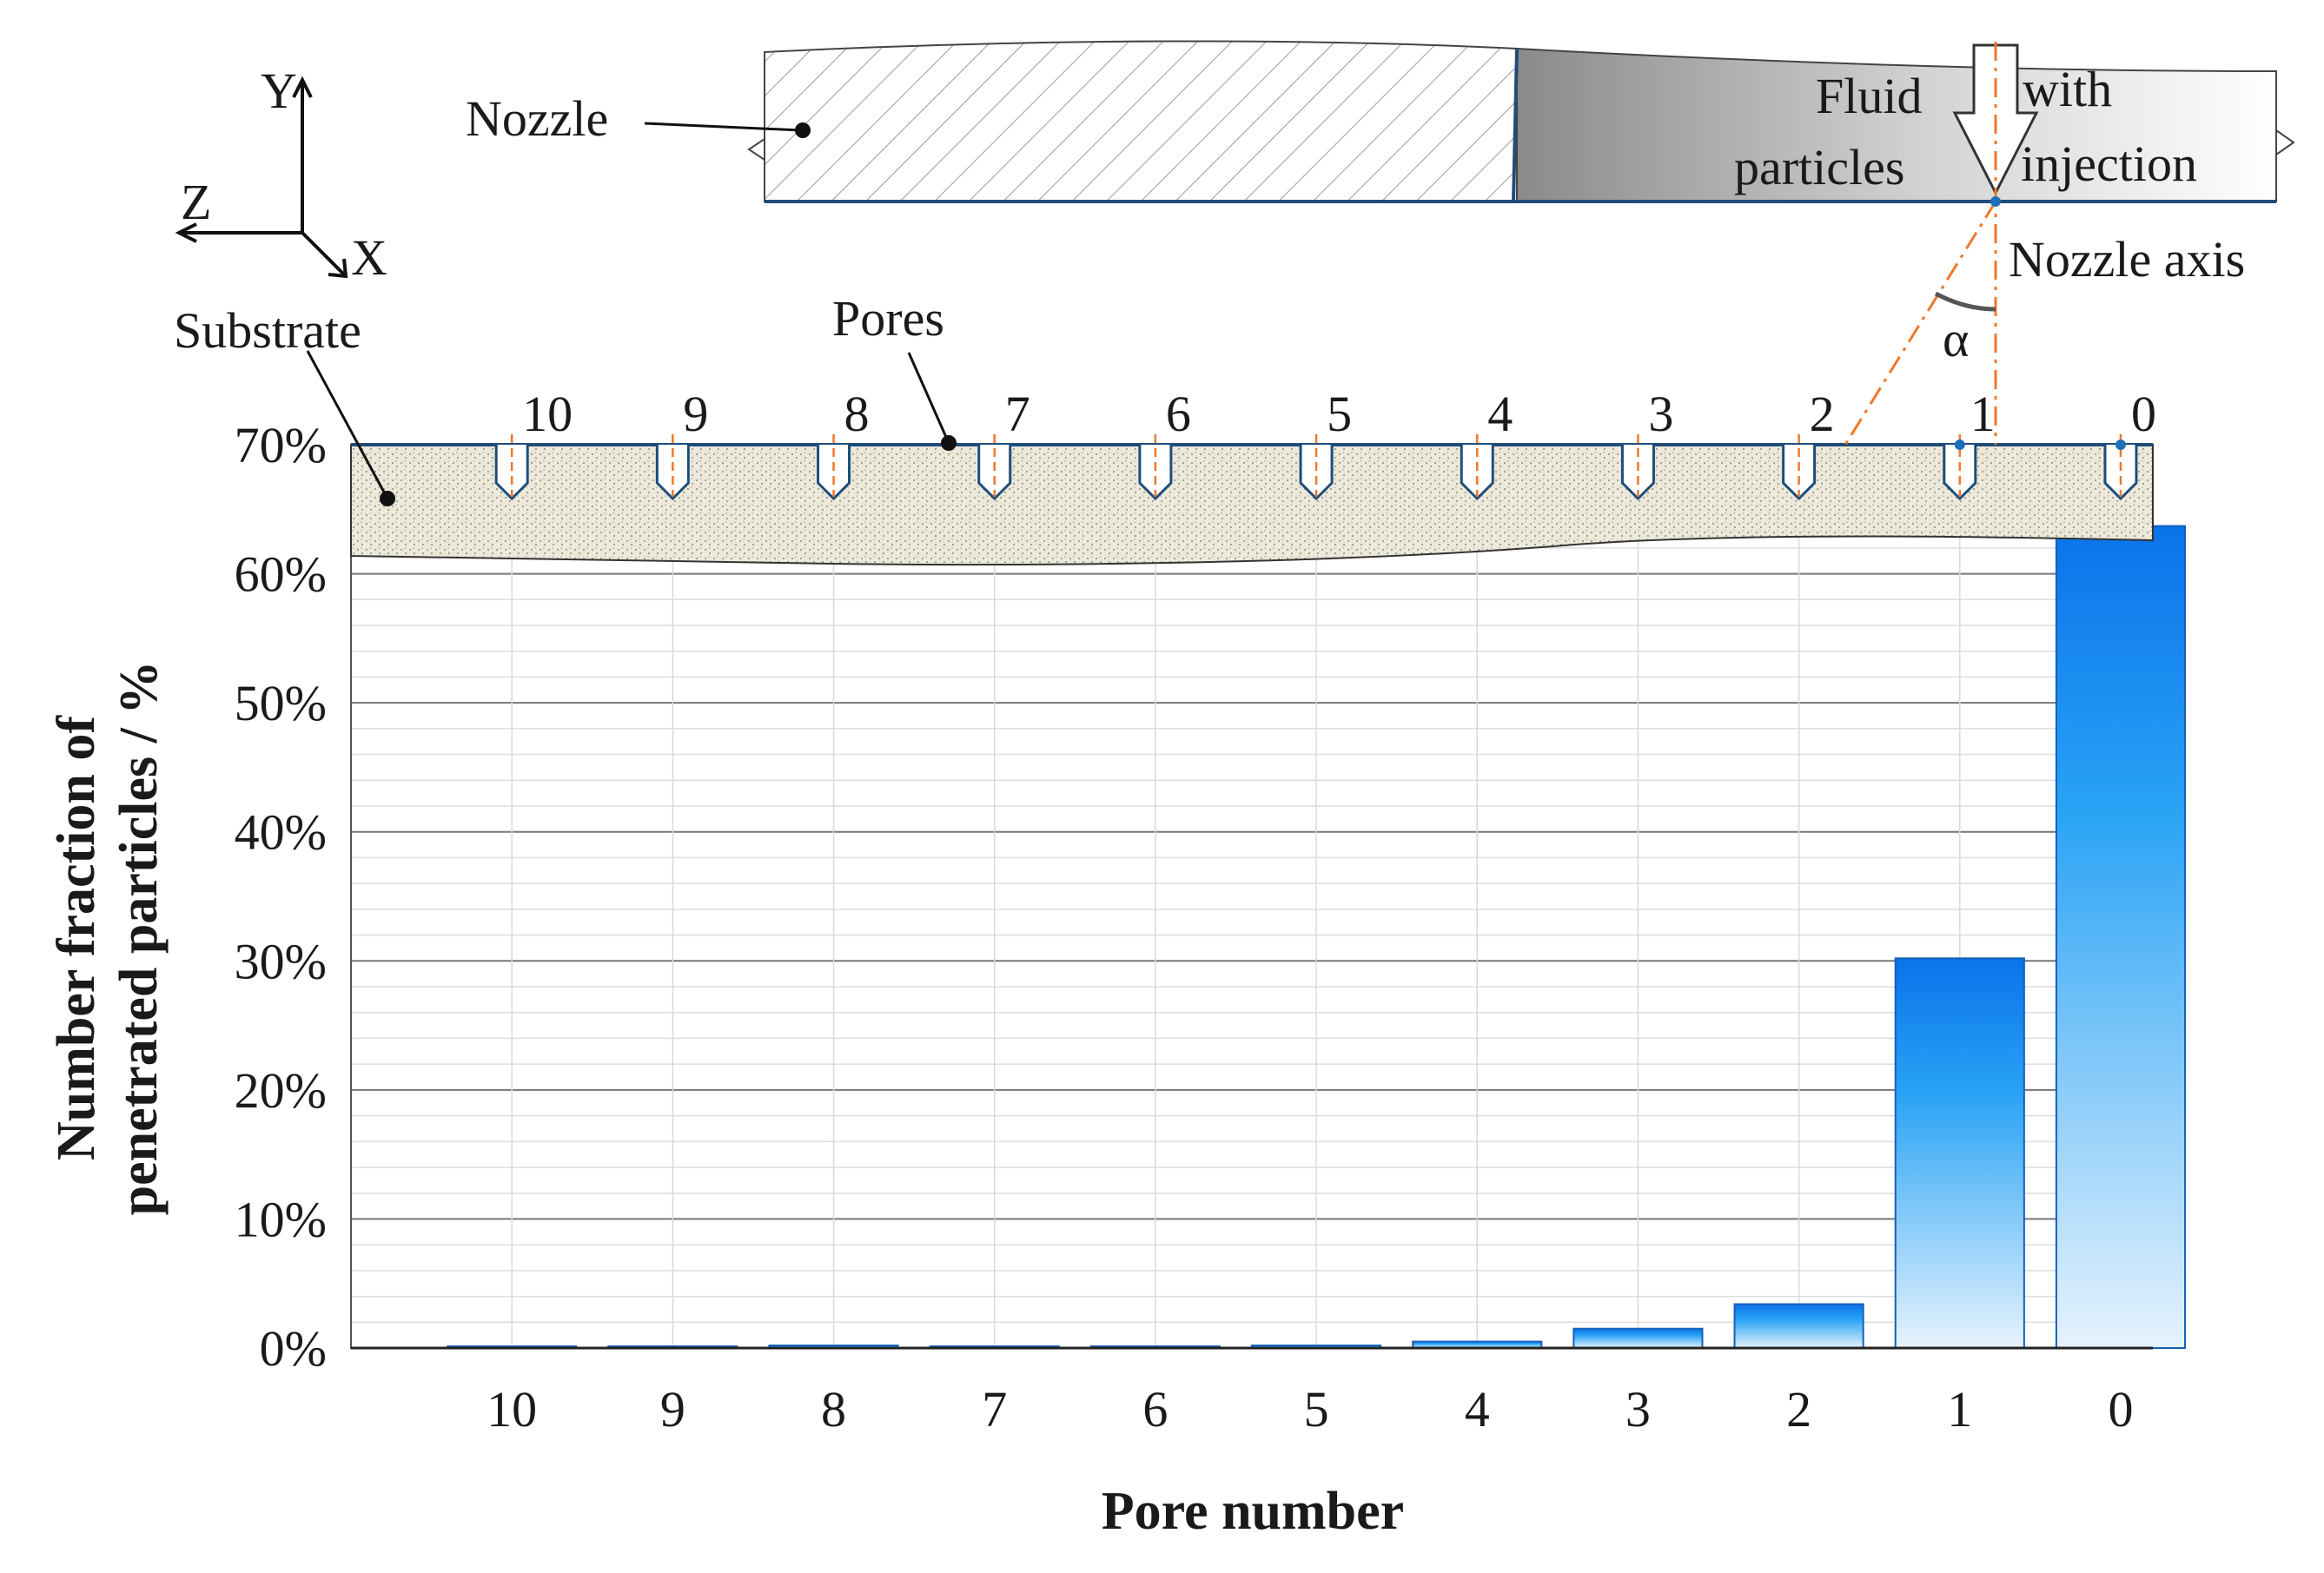 Image resolution: width=2324 pixels, height=1573 pixels. What do you see at coordinates (928, 398) in the screenshot?
I see `pores-leader` at bounding box center [928, 398].